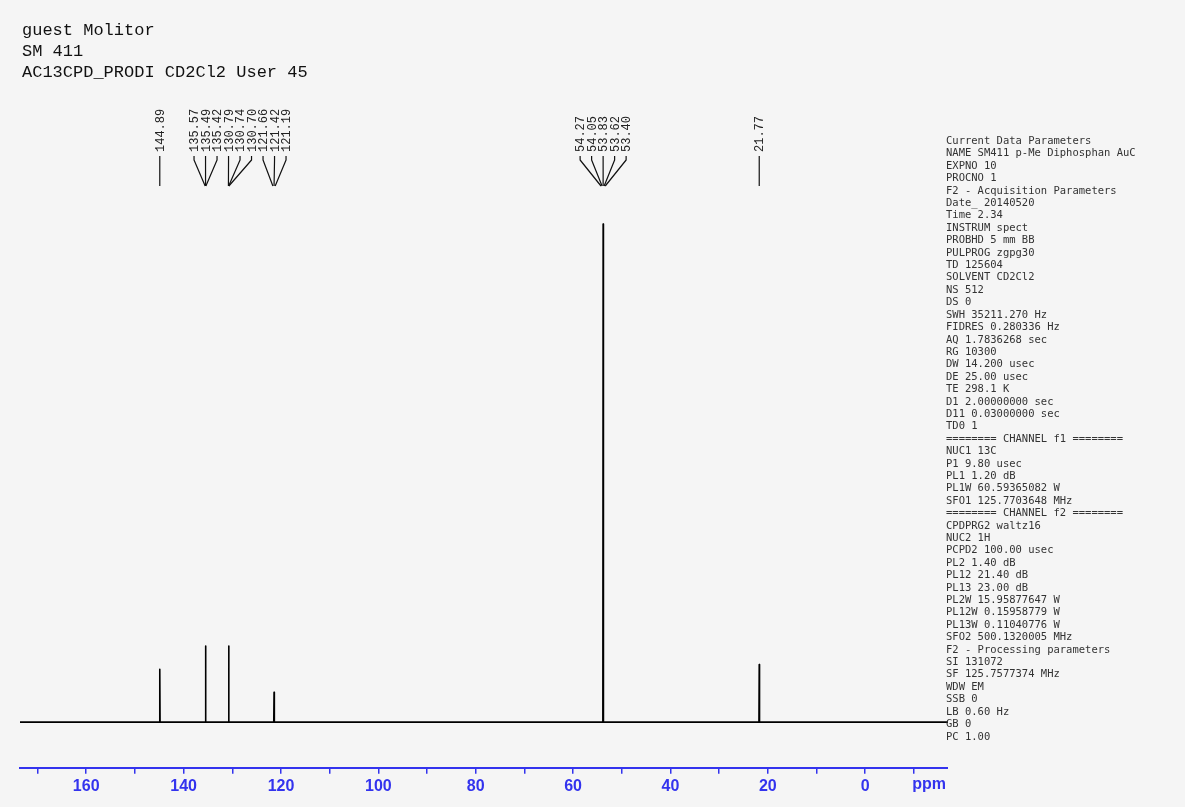 This screenshot has width=1185, height=807. I want to click on annotation: SSB 0, so click(962, 698).